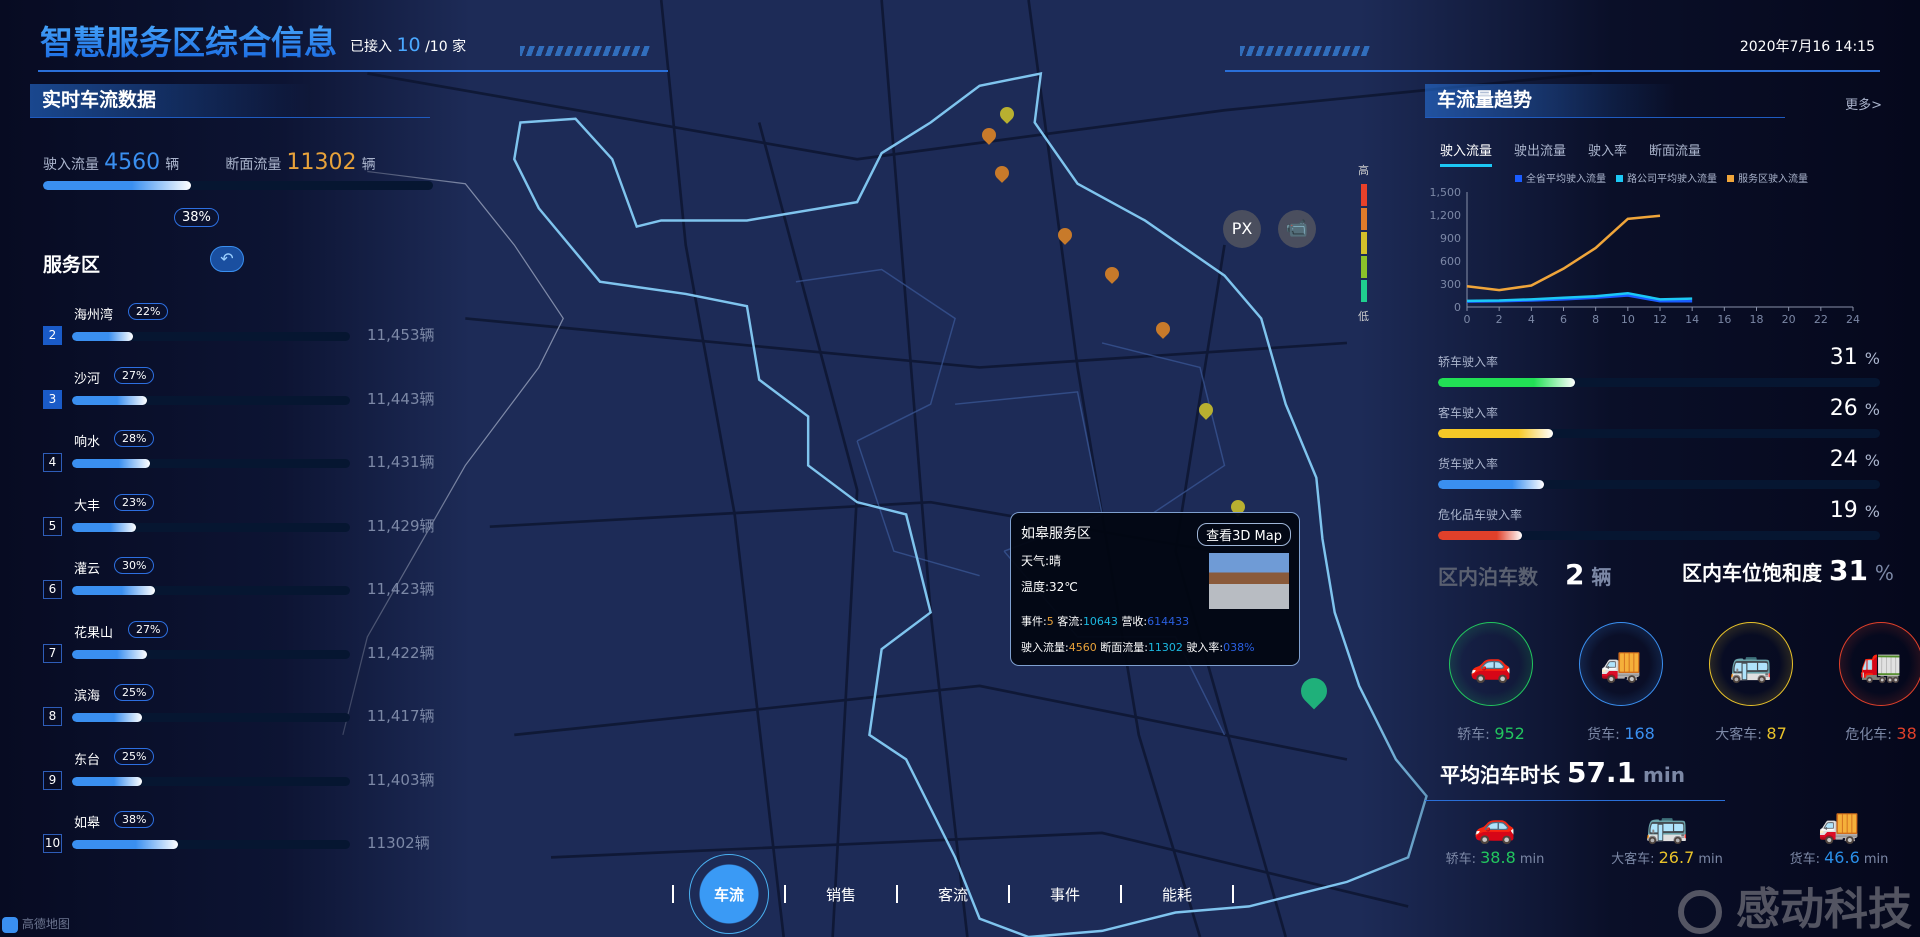 The width and height of the screenshot is (1920, 937). What do you see at coordinates (952, 894) in the screenshot?
I see `nav-tab-2: 客流` at bounding box center [952, 894].